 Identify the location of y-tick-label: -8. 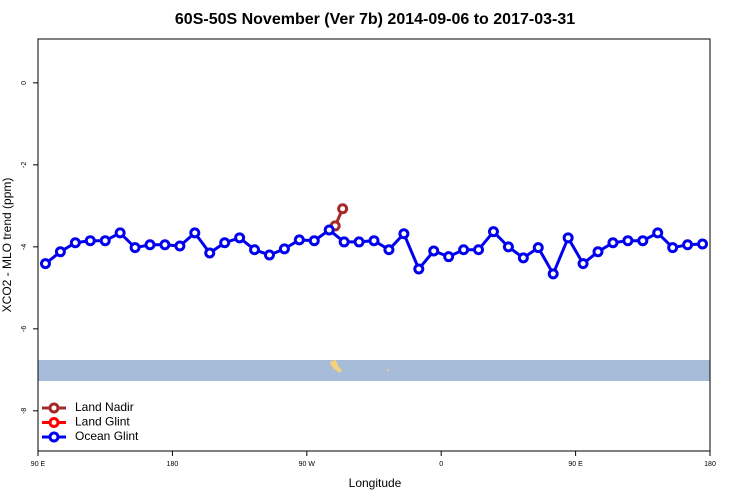
(24, 411).